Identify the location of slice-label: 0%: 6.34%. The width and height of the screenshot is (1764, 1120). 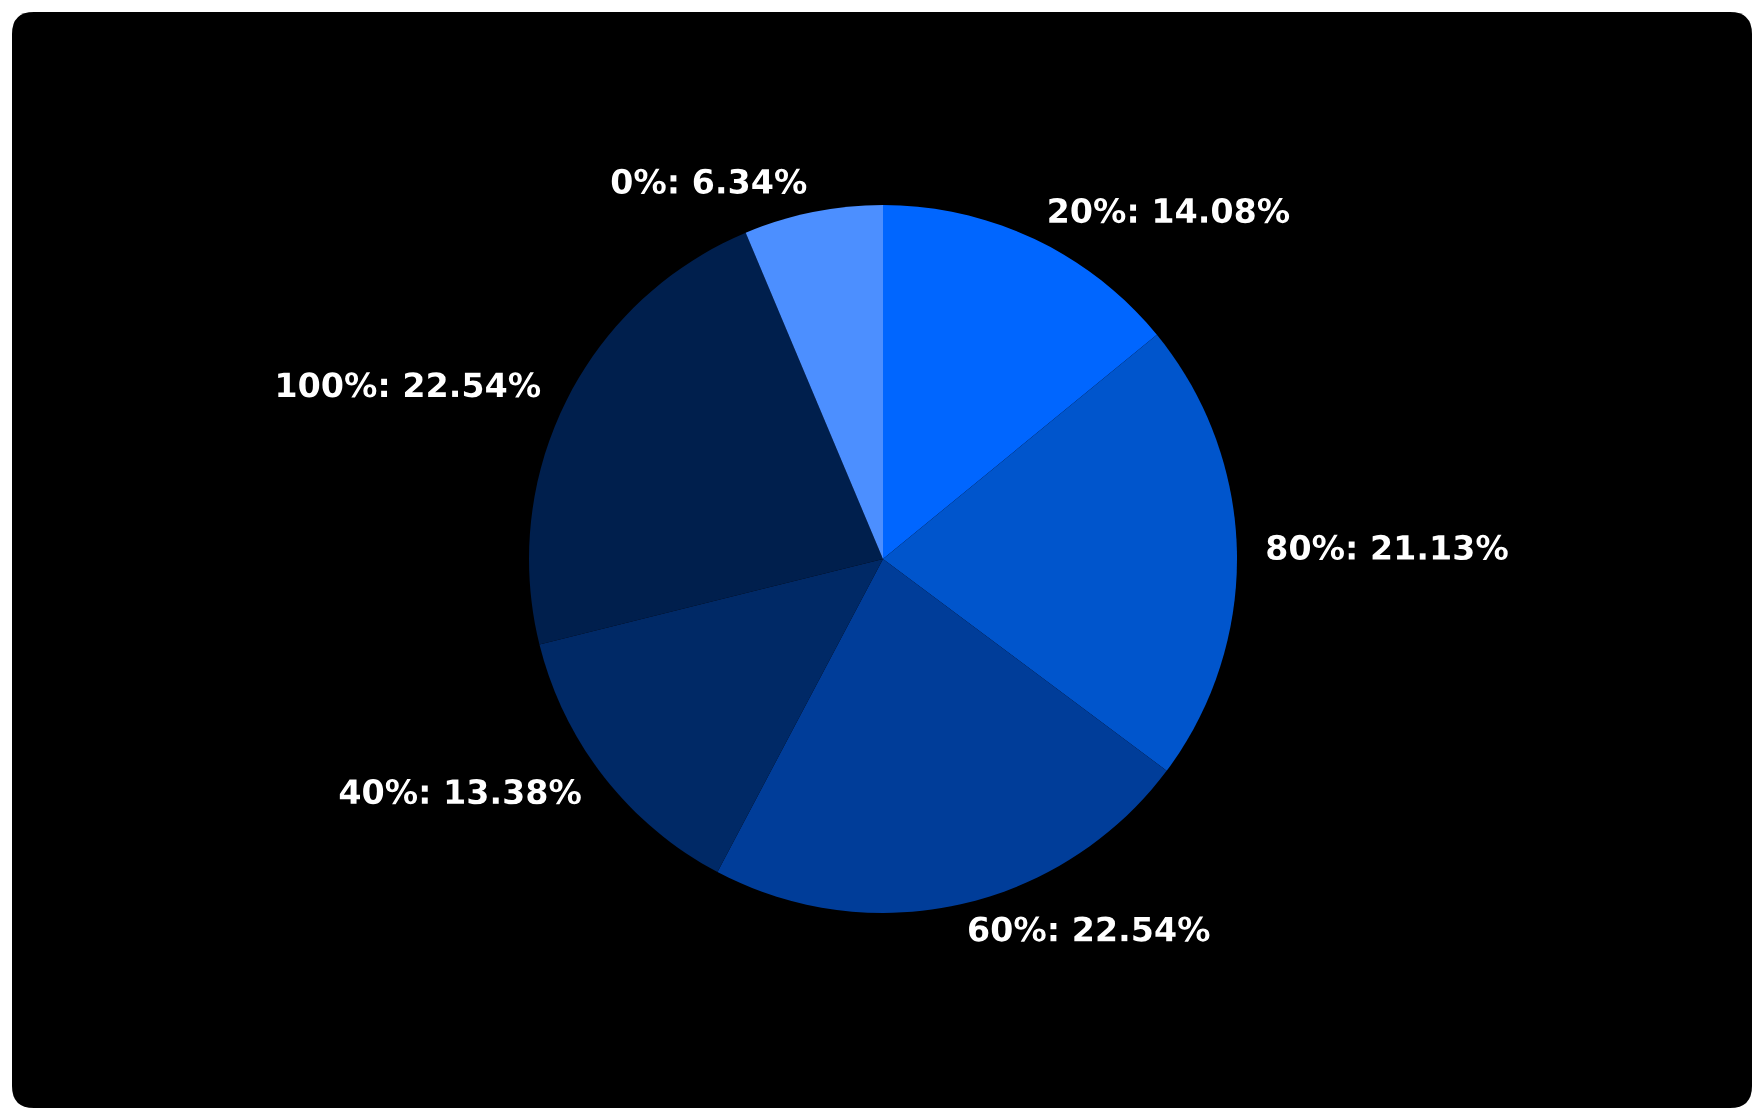
(709, 181).